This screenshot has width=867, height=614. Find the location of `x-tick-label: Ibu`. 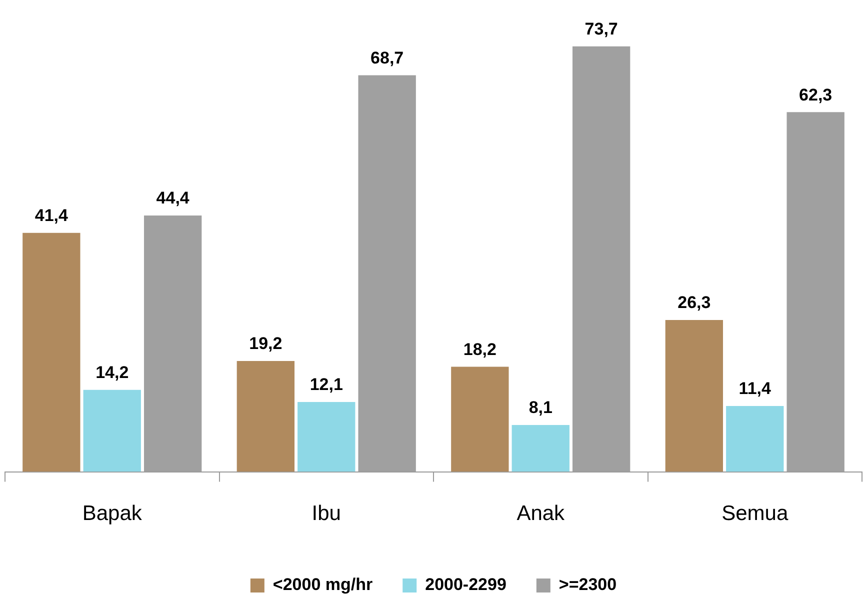

x-tick-label: Ibu is located at coordinates (326, 514).